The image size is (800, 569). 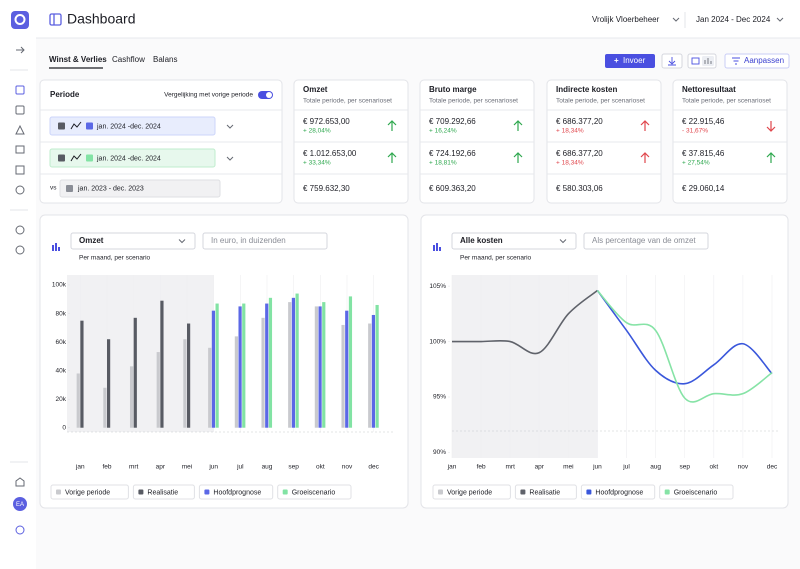 I want to click on tab: Cashflow, so click(x=128, y=59).